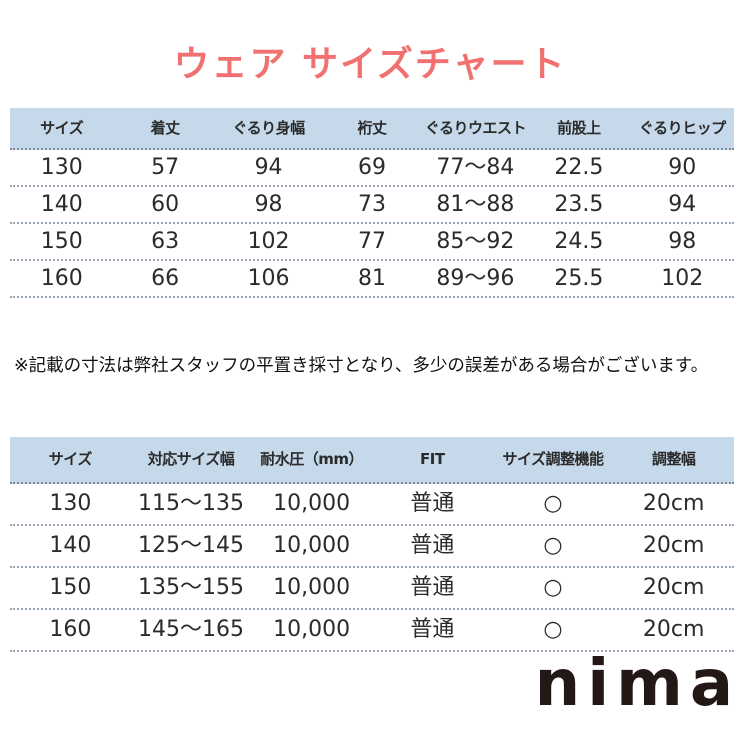  I want to click on cell-sleeve-length: 81, so click(371, 278).